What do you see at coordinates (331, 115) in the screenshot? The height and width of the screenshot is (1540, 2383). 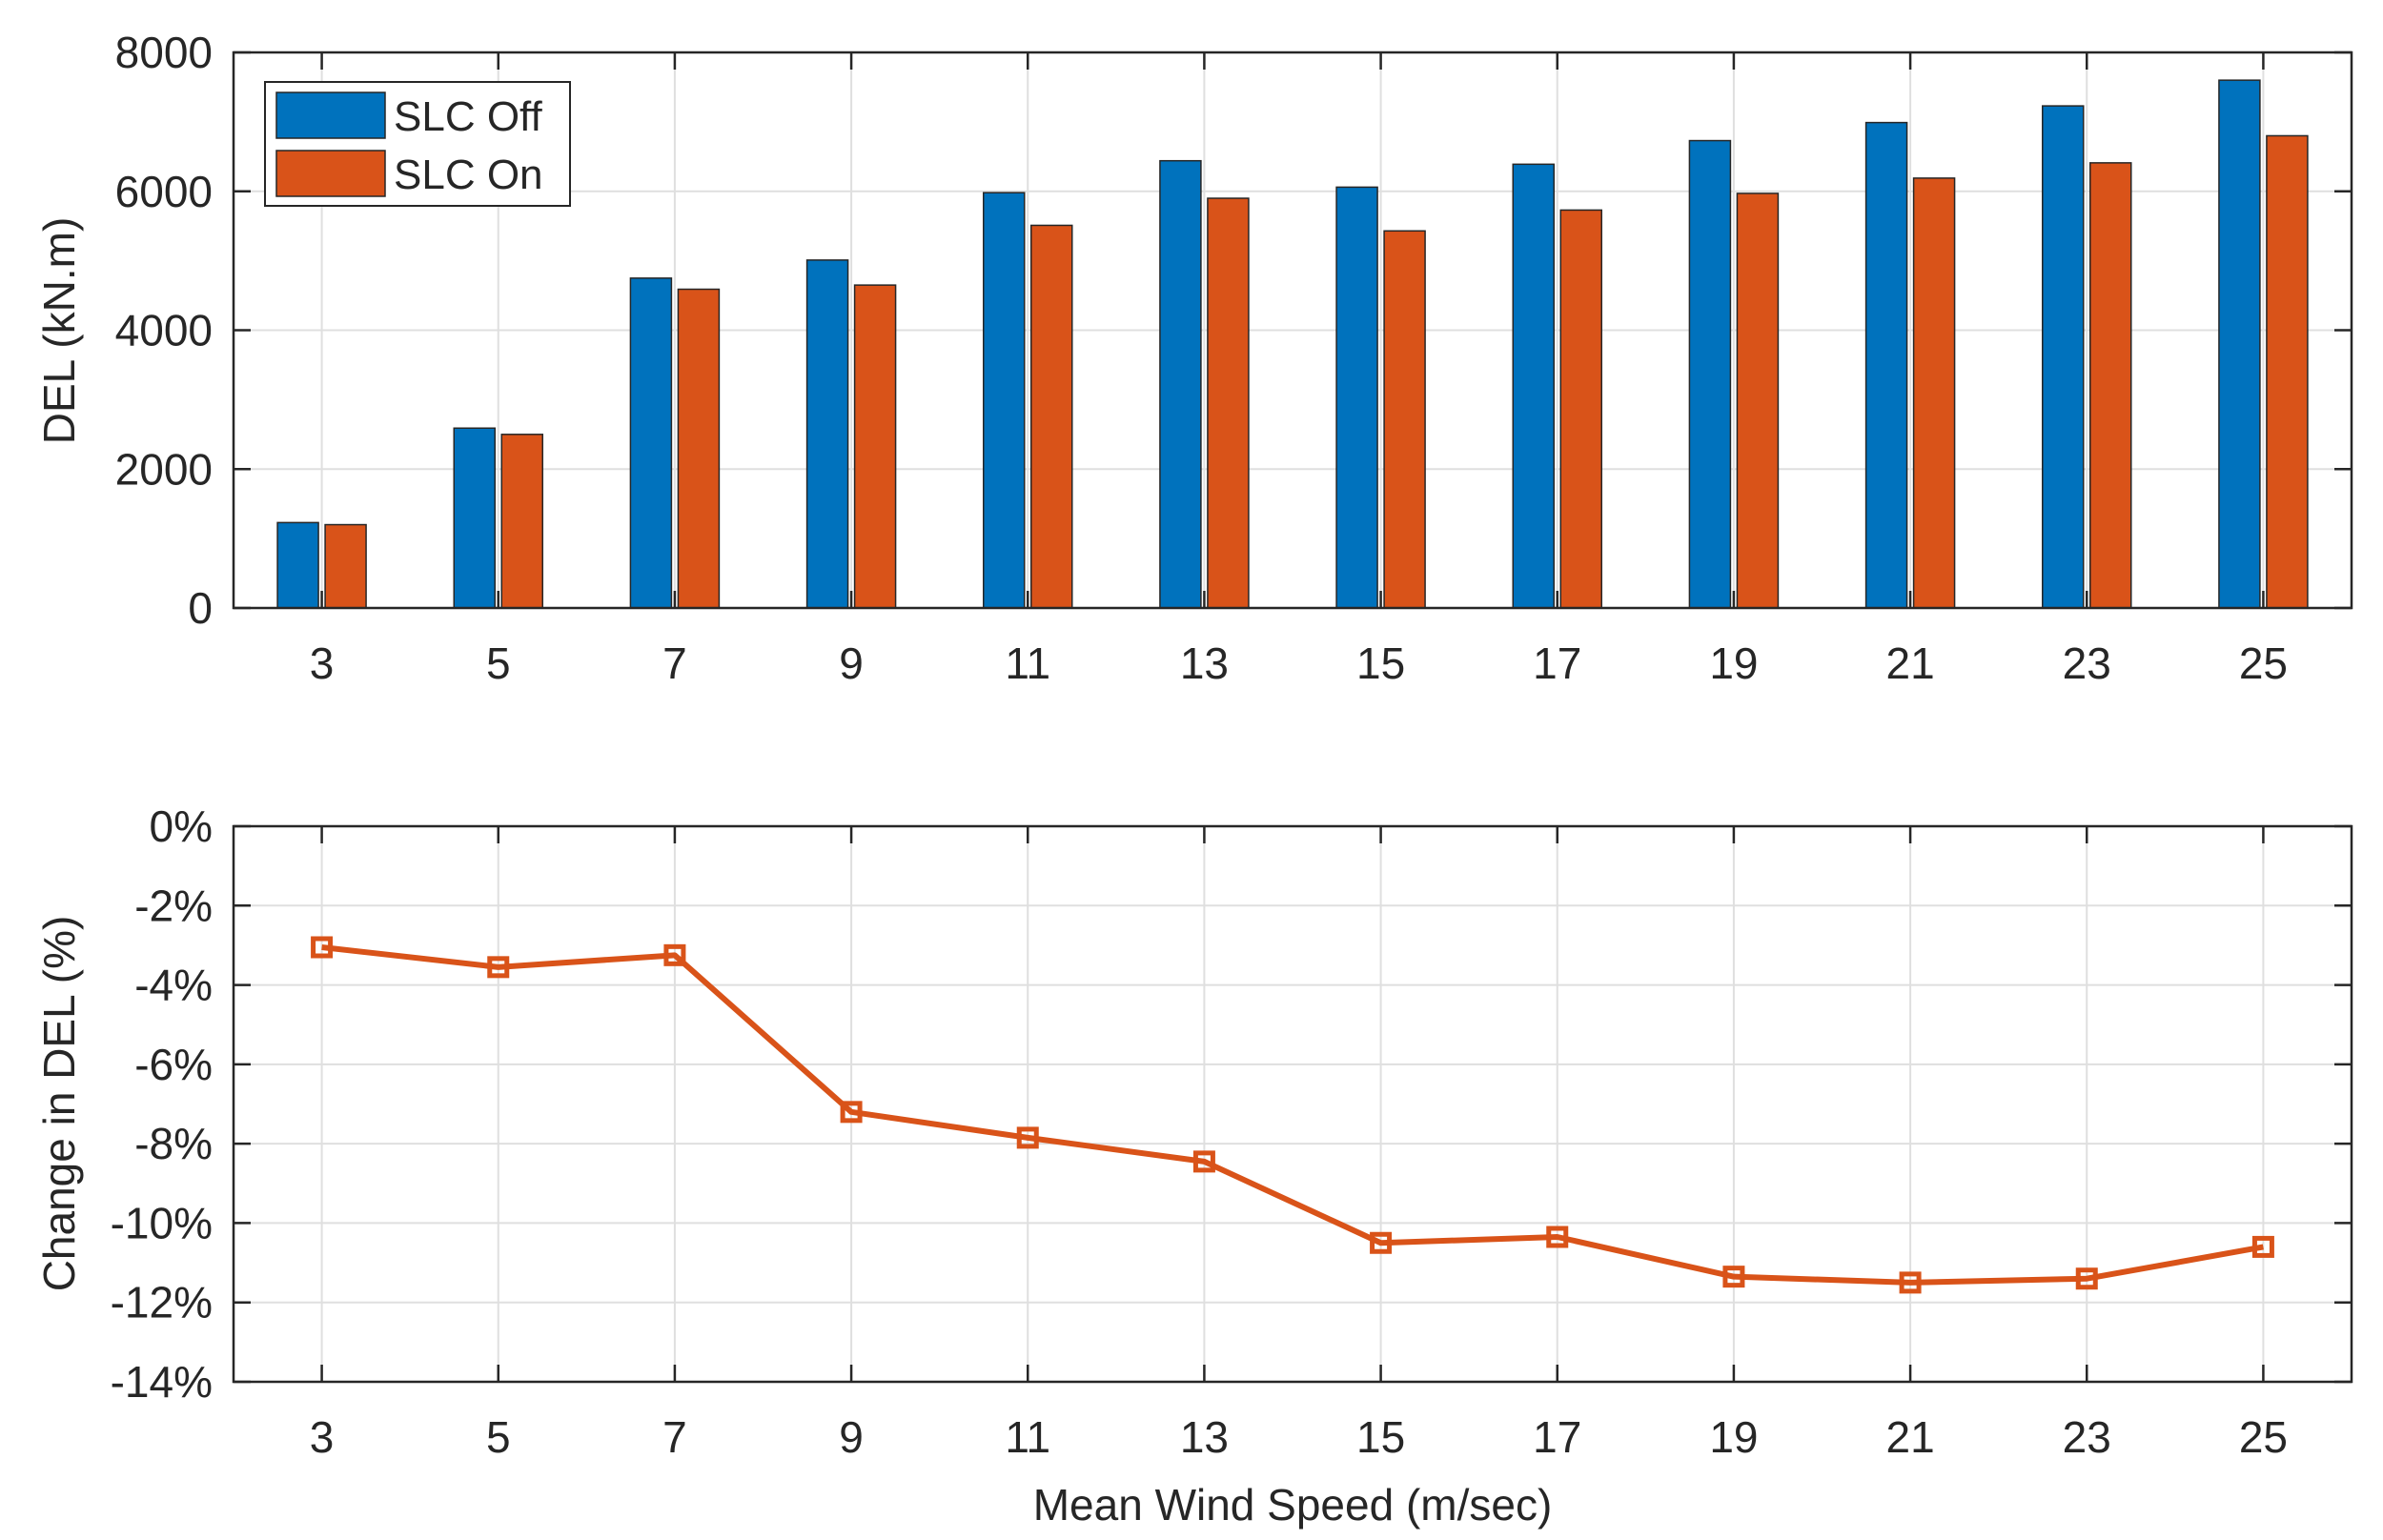 I see `legend-swatch-slc-off` at bounding box center [331, 115].